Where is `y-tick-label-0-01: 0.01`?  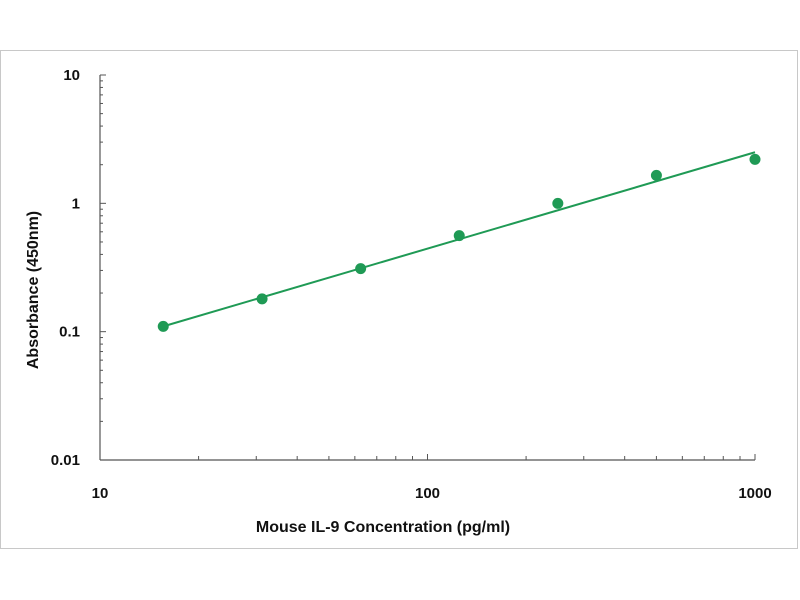
y-tick-label-0-01: 0.01 is located at coordinates (65, 460).